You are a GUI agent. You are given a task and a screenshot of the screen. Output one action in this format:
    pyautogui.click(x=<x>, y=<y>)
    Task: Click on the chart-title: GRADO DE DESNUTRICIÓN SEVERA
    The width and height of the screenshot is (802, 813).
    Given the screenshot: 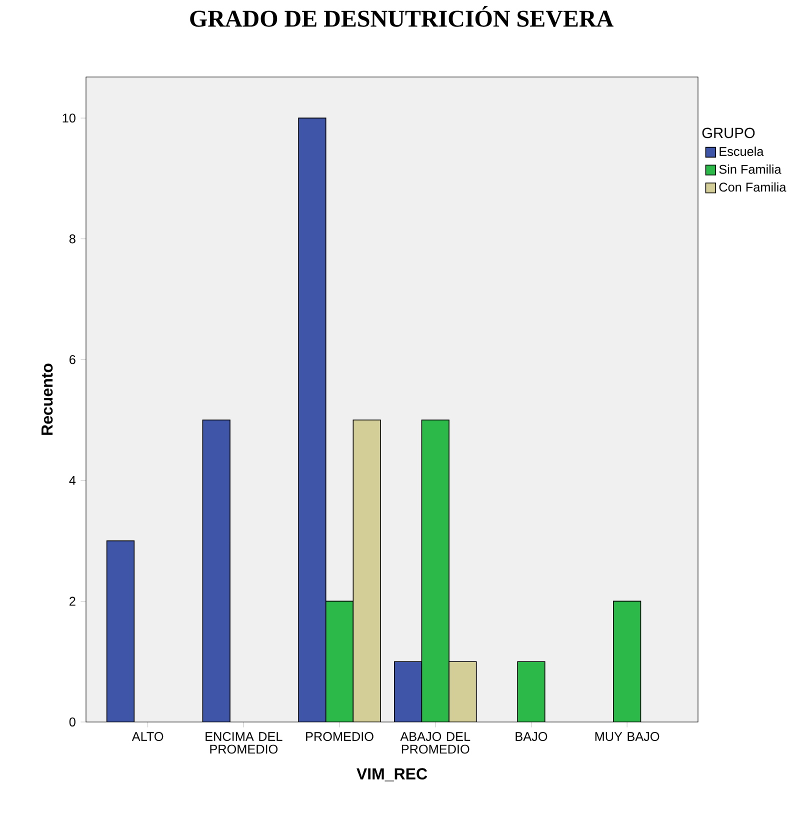 What is the action you would take?
    pyautogui.click(x=402, y=16)
    